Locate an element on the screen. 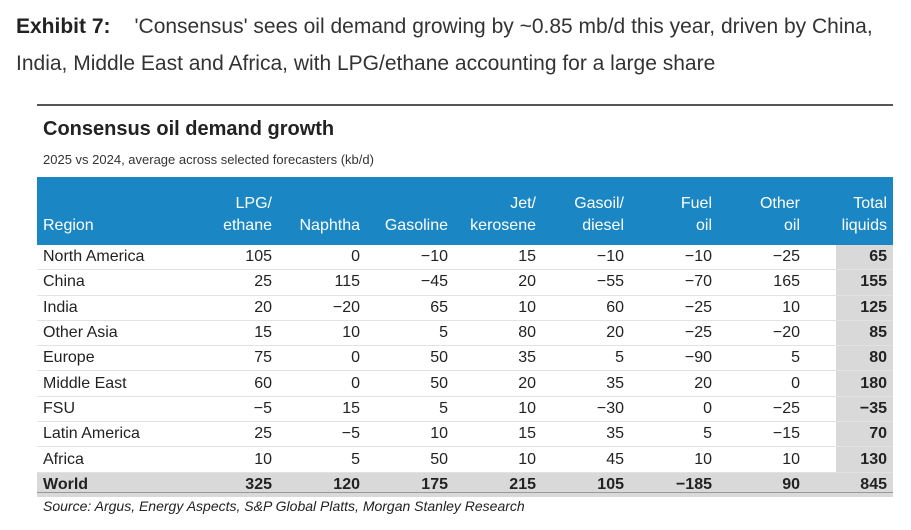 This screenshot has width=911, height=530. table-cell: 130 is located at coordinates (864, 459).